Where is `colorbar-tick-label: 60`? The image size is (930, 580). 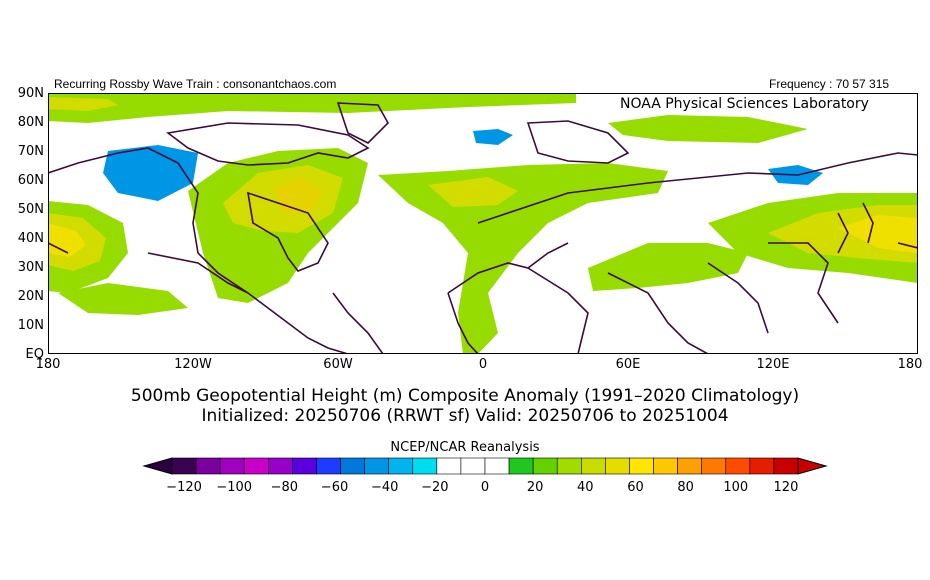 colorbar-tick-label: 60 is located at coordinates (635, 487).